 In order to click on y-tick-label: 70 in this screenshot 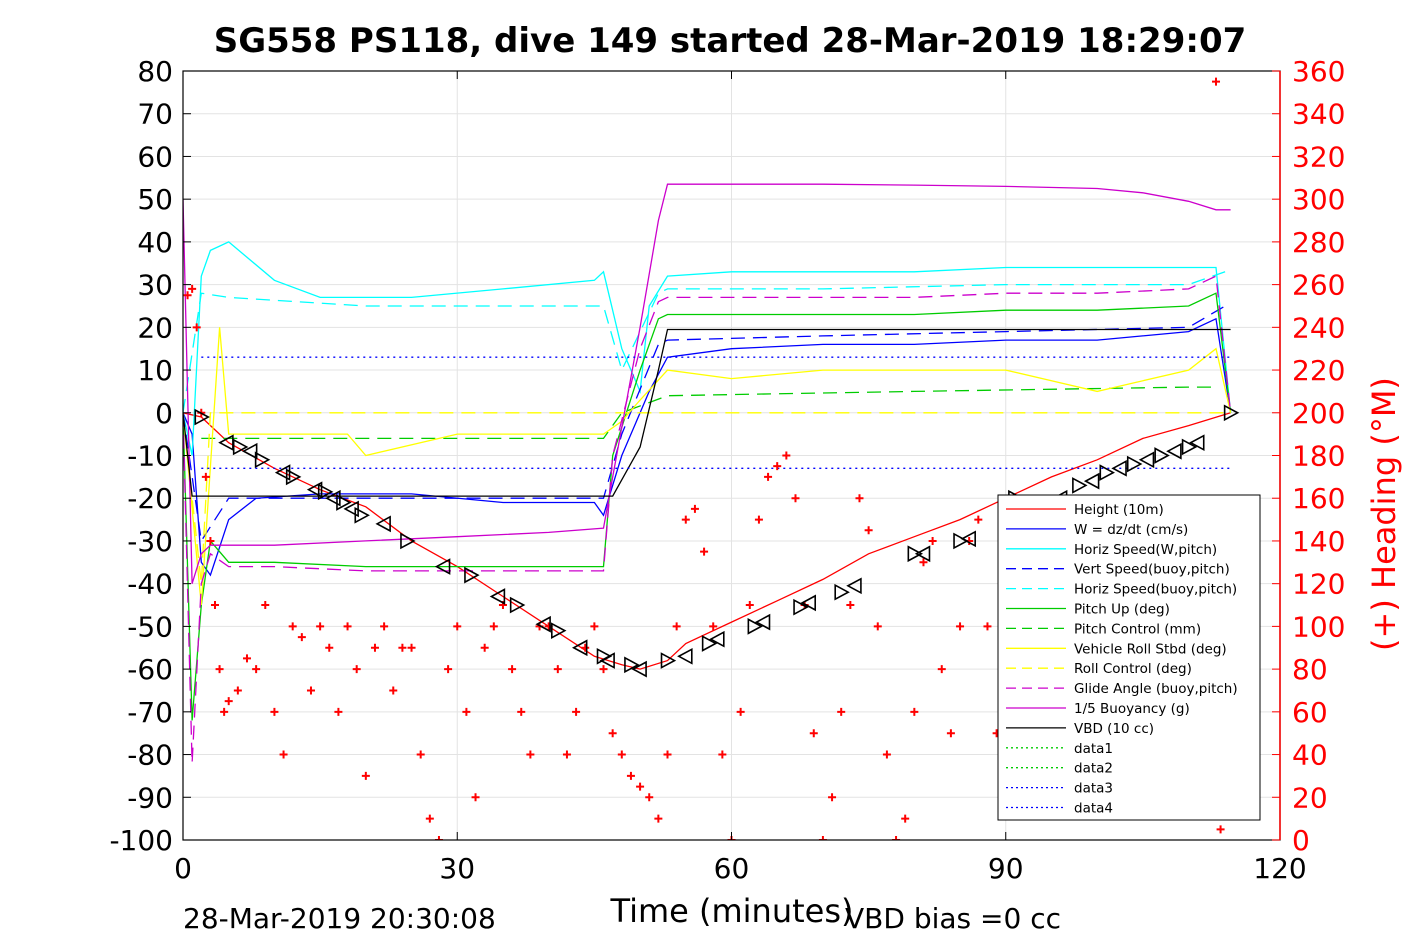, I will do `click(155, 114)`.